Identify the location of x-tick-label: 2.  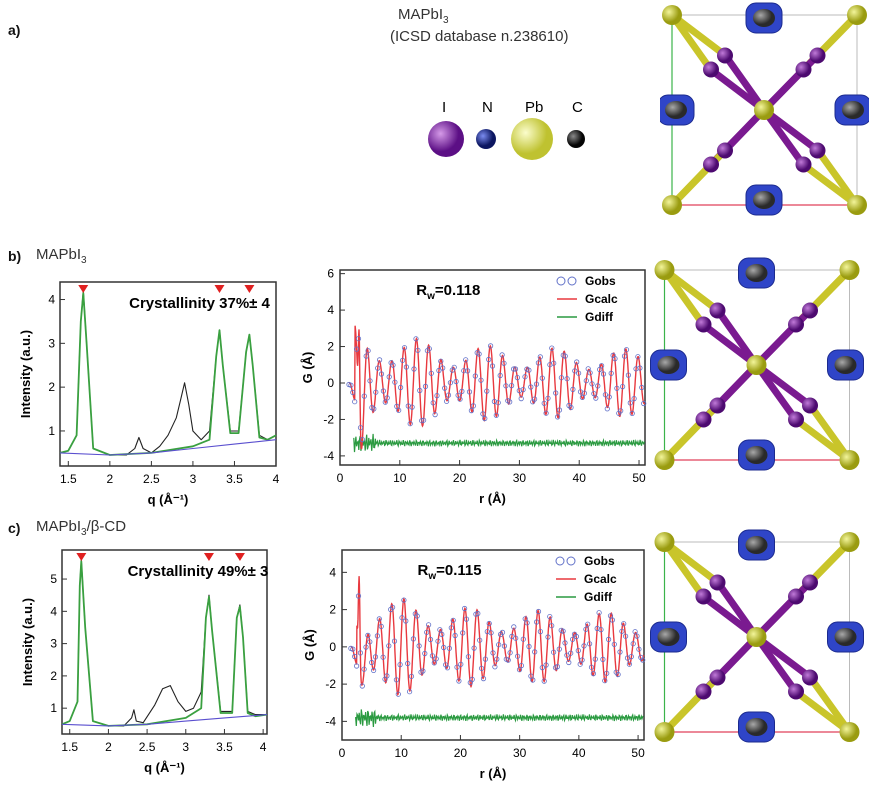
(110, 479).